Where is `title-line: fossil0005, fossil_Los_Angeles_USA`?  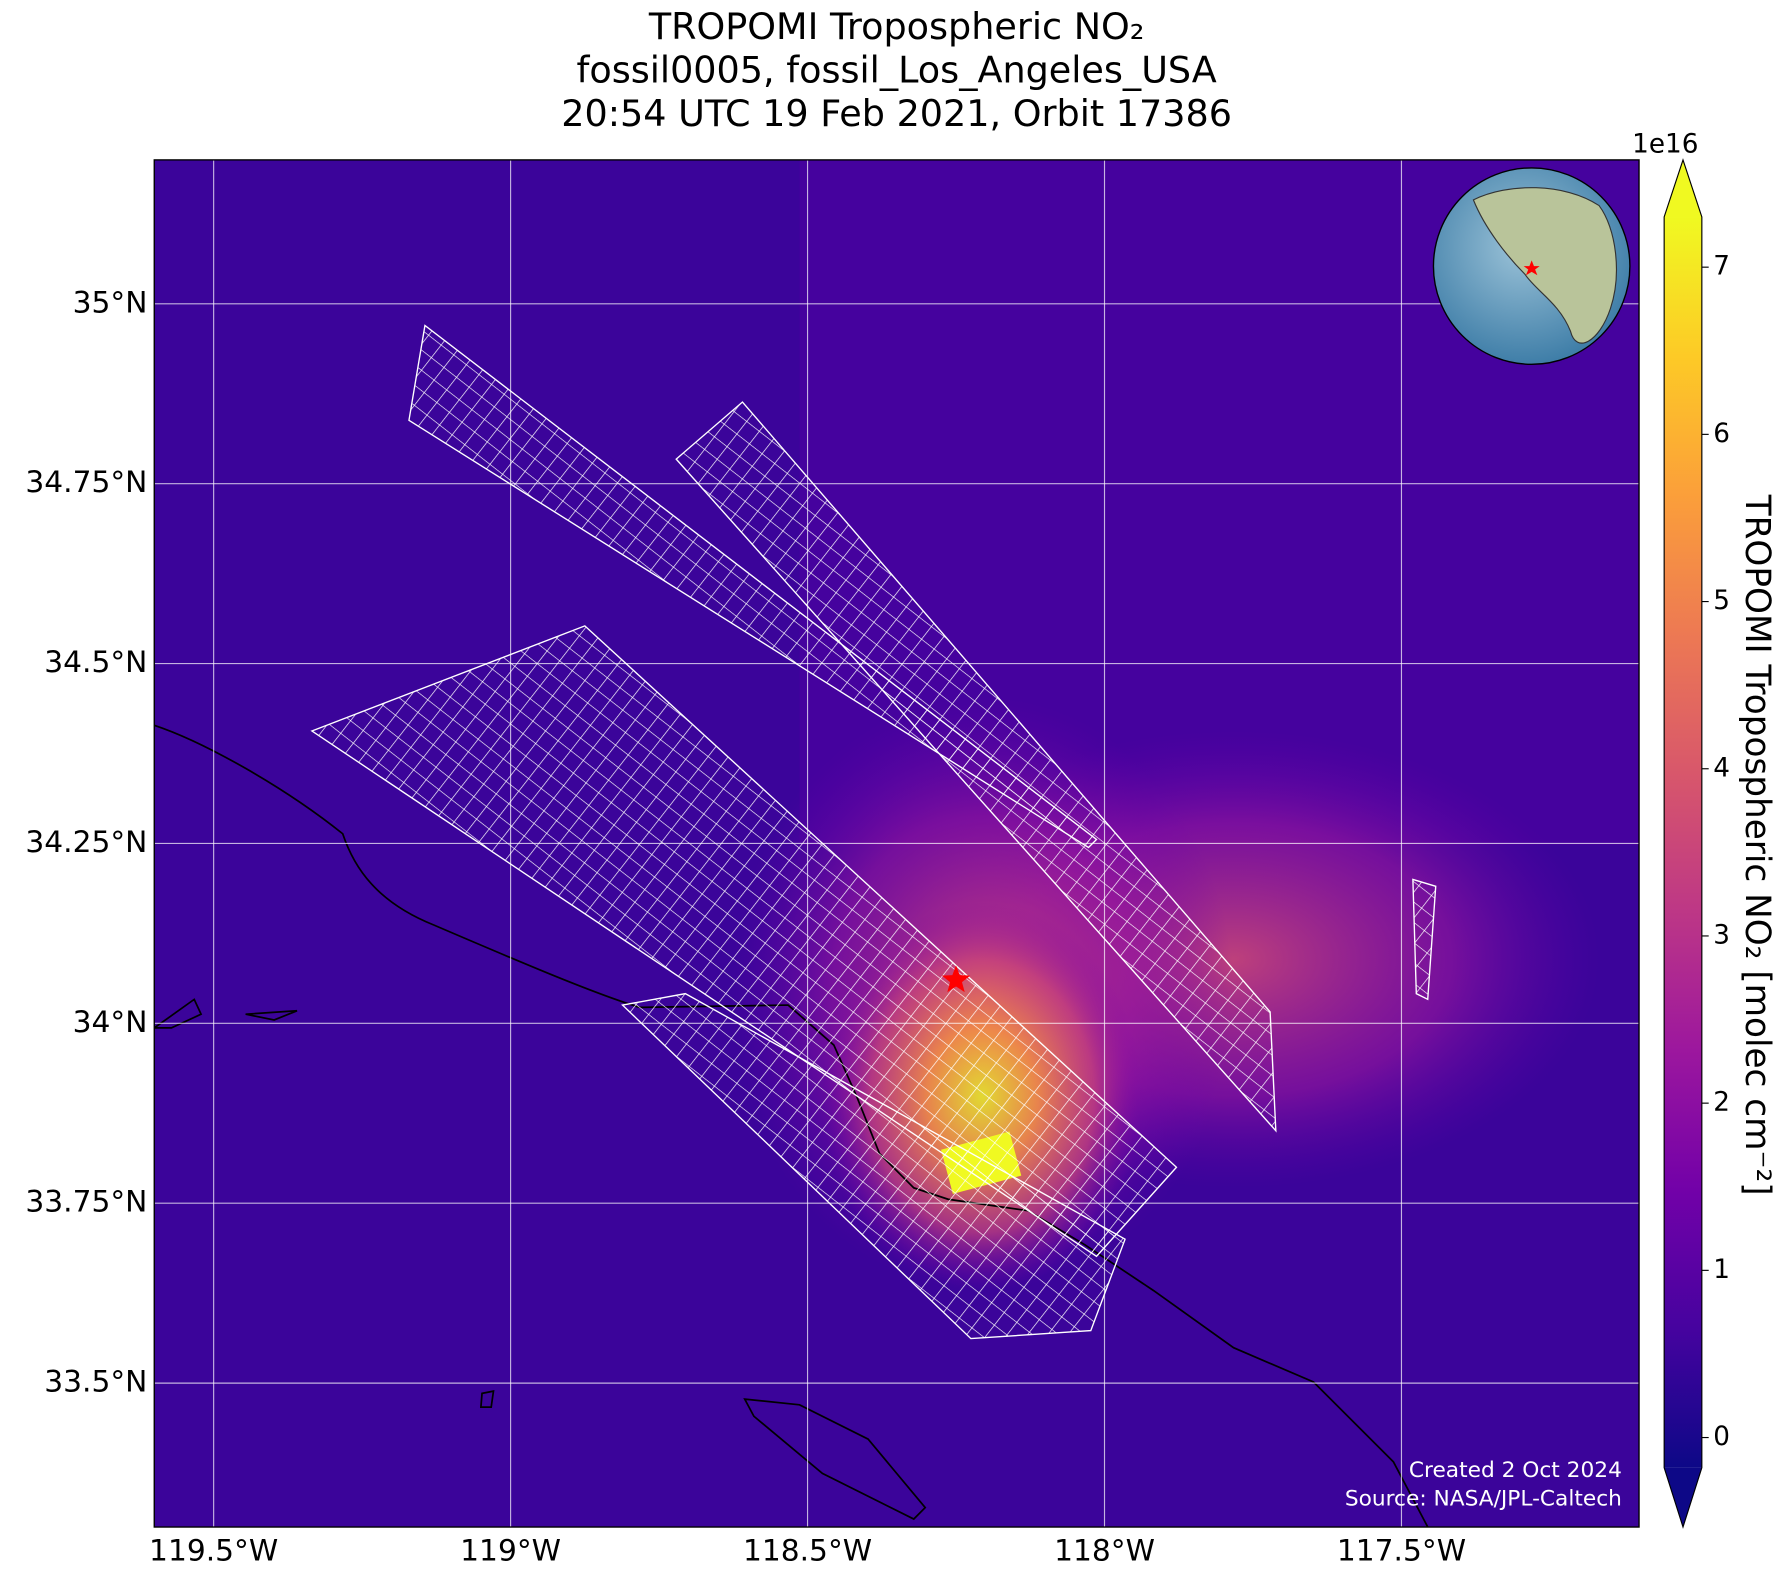
title-line: fossil0005, fossil_Los_Angeles_USA is located at coordinates (896, 69).